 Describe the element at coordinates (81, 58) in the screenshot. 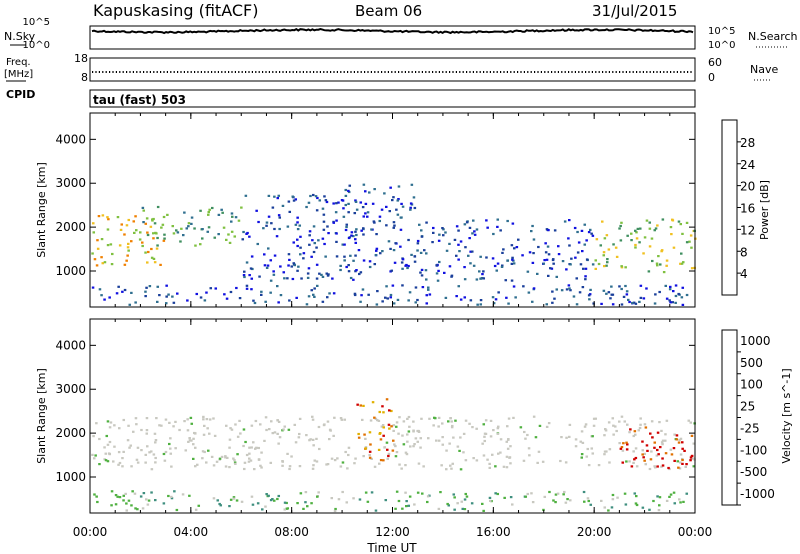

I see `freq-left-tick-high: 18` at that location.